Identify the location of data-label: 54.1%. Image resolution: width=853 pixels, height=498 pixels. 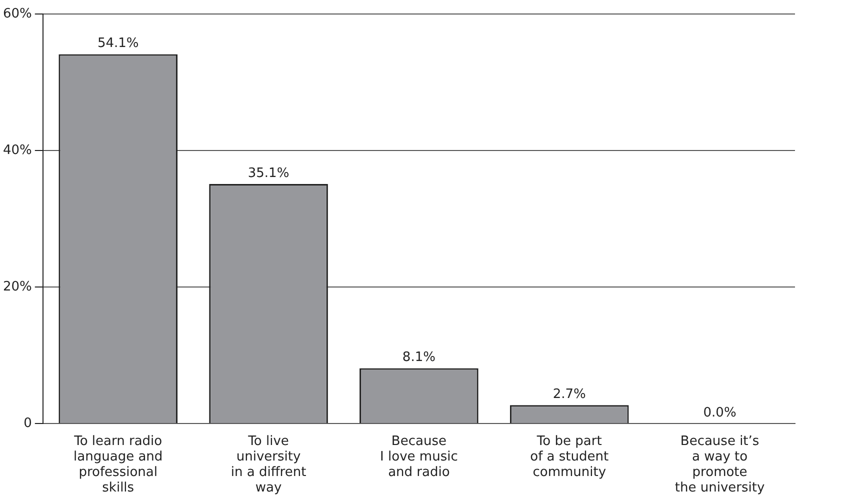
(118, 44).